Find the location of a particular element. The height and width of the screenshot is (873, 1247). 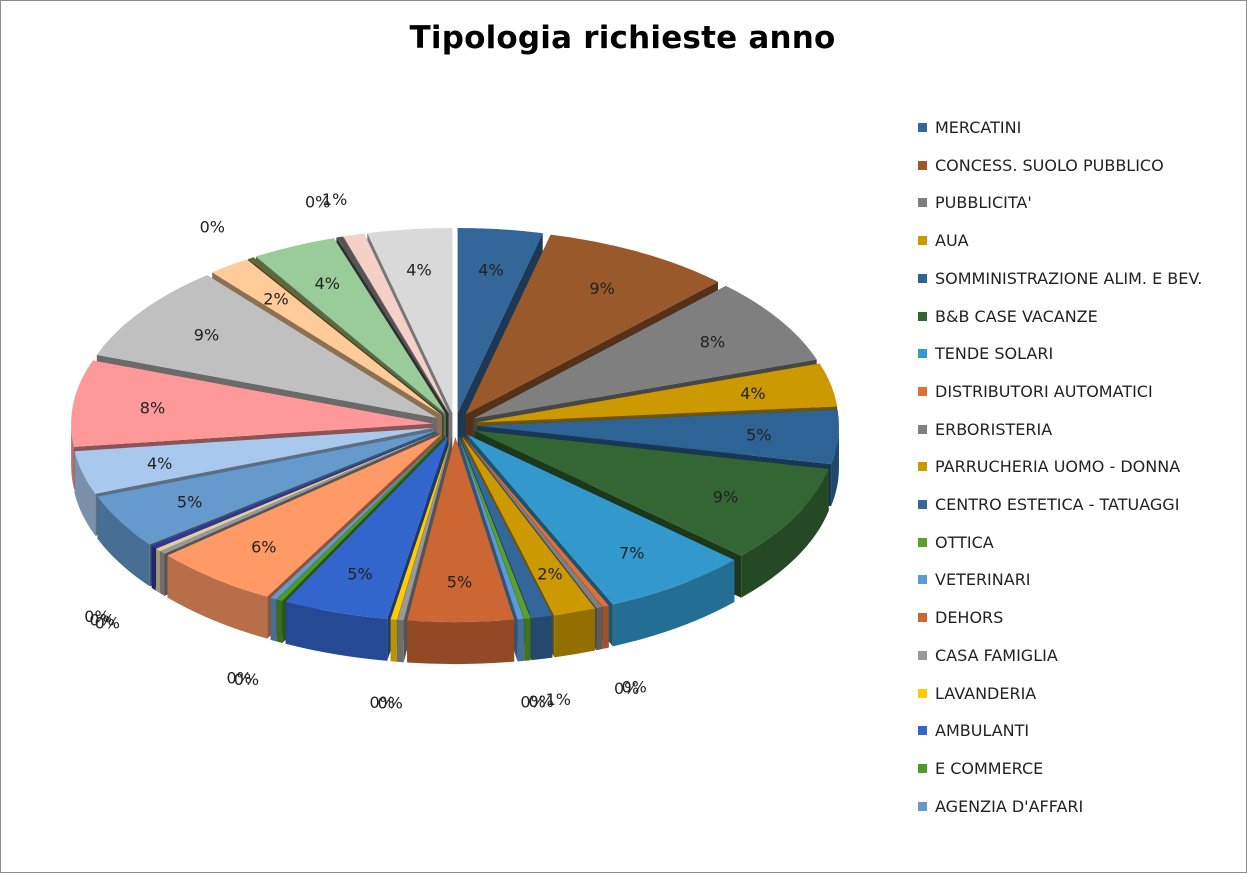

legend-label: SOMMINISTRAZIONE ALIM. E BEV. is located at coordinates (1069, 278).